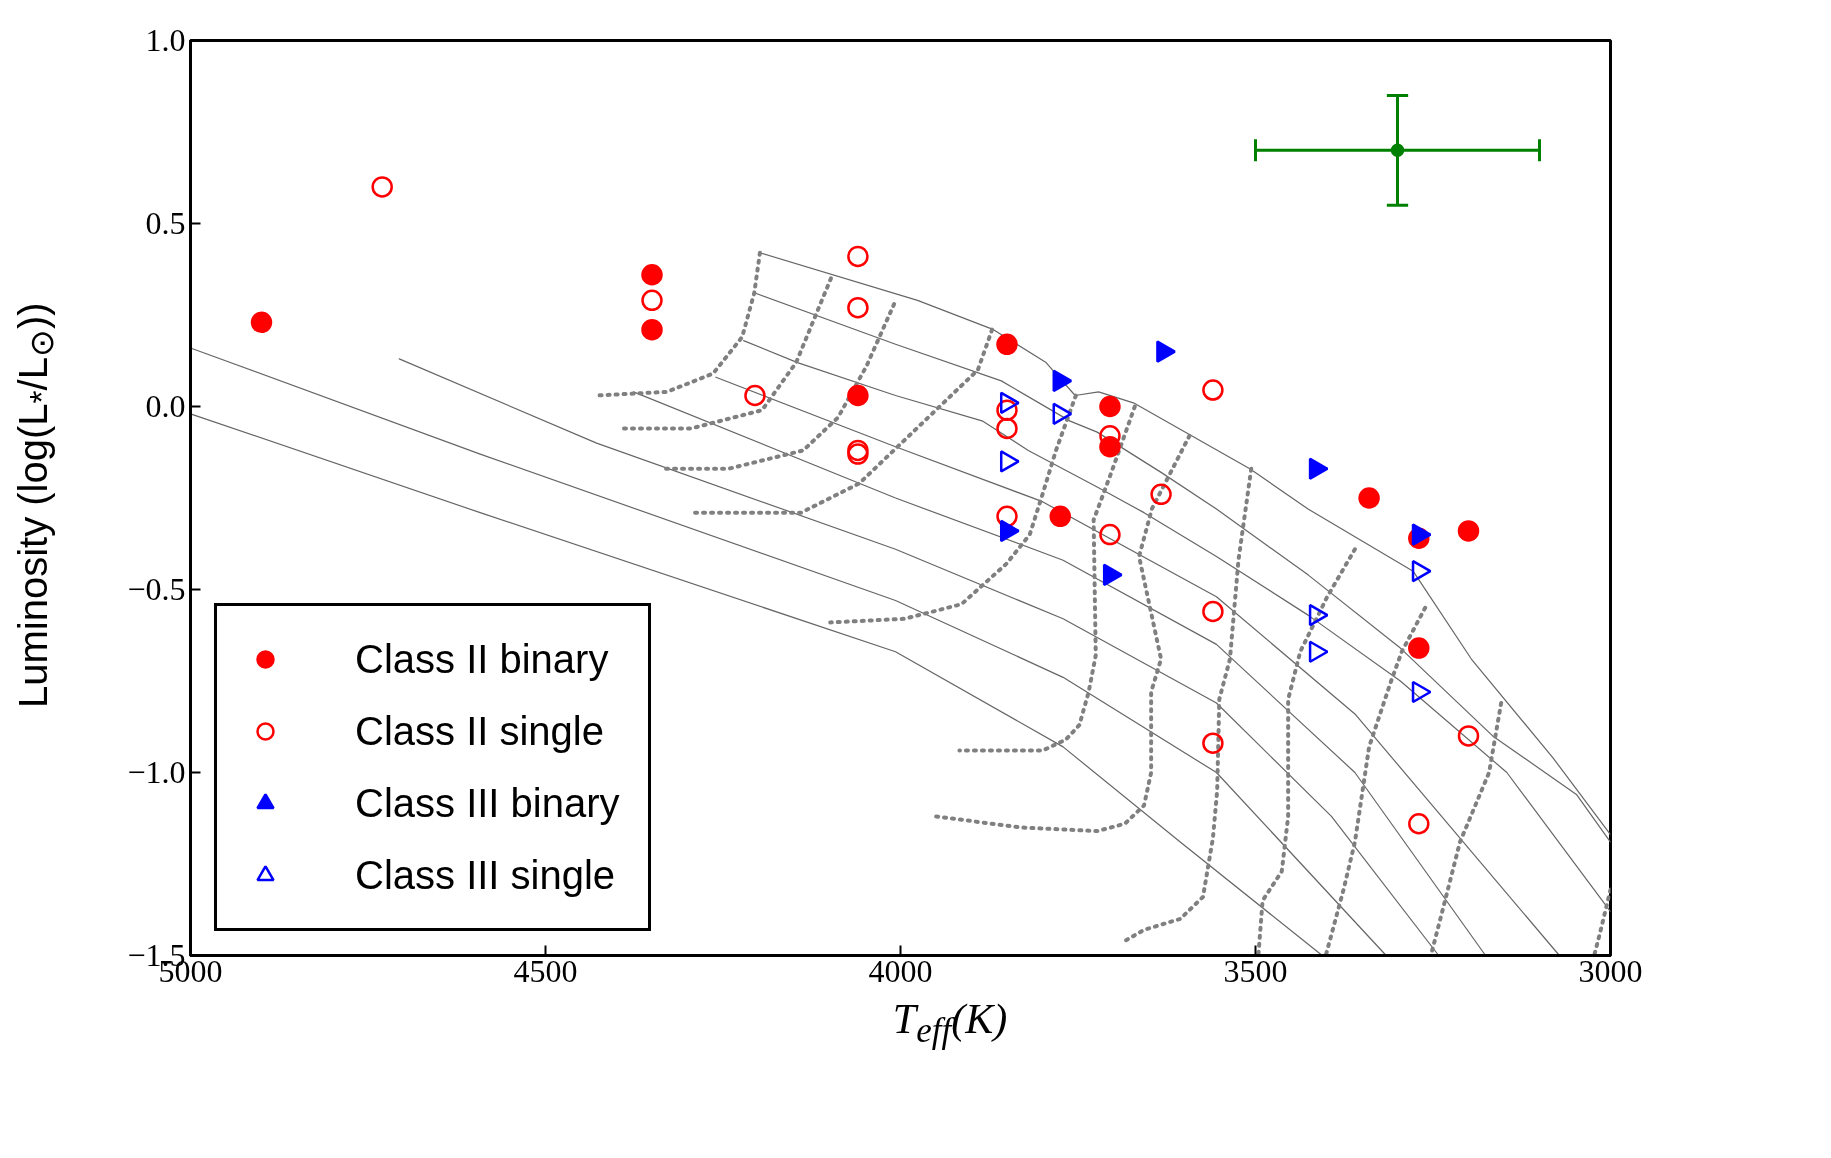 This screenshot has width=1831, height=1158. Describe the element at coordinates (482, 659) in the screenshot. I see `legend-label: Class II binary` at that location.